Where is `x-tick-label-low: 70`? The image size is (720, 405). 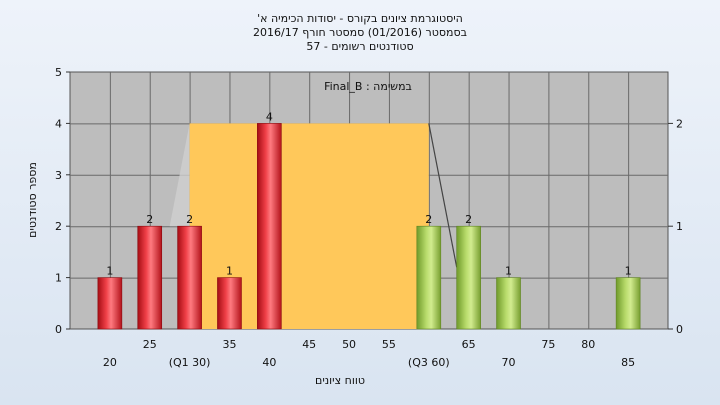 x-tick-label-low: 70 is located at coordinates (509, 362).